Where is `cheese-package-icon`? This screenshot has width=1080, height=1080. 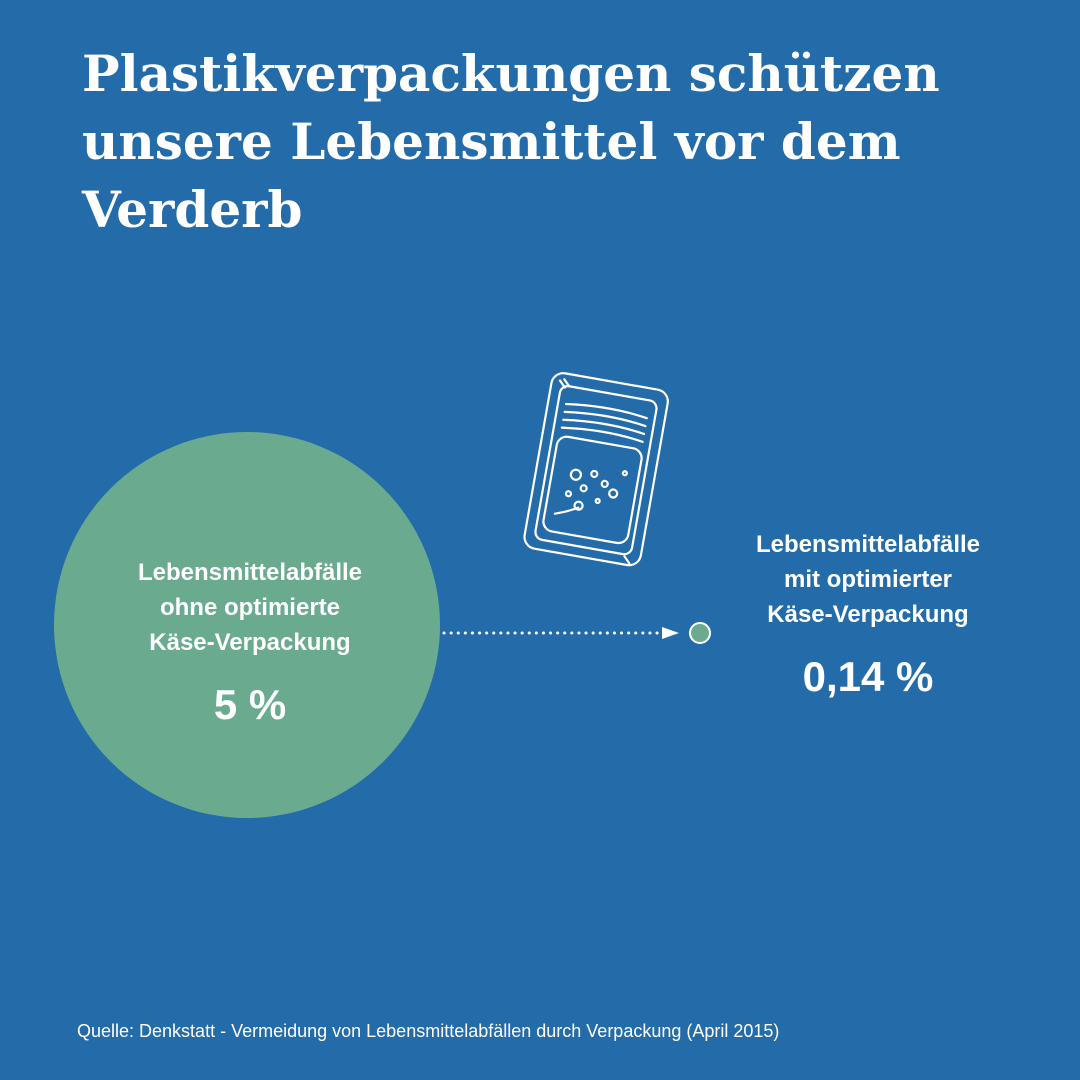
cheese-package-icon is located at coordinates (596, 469).